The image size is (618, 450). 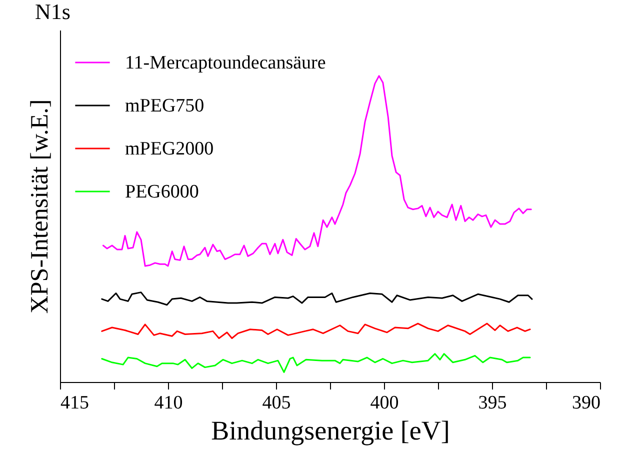 What do you see at coordinates (586, 403) in the screenshot?
I see `x-tick-label: 390` at bounding box center [586, 403].